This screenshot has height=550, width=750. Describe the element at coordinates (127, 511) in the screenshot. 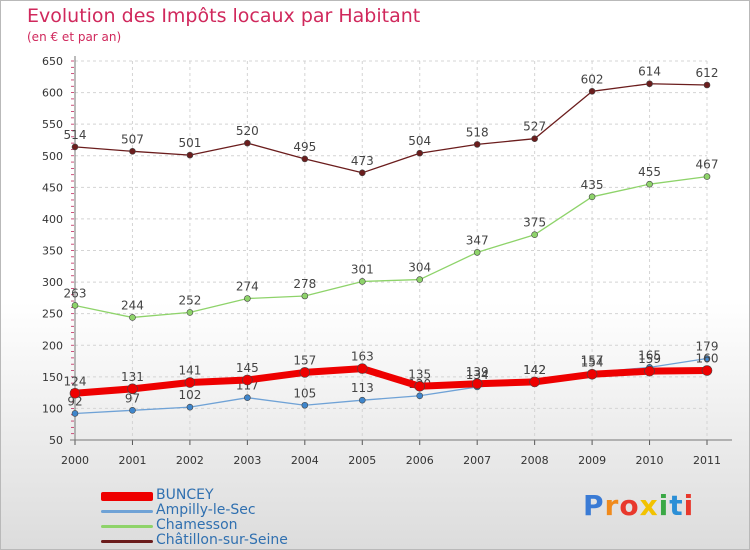

I see `legend-swatch-ampilly` at that location.